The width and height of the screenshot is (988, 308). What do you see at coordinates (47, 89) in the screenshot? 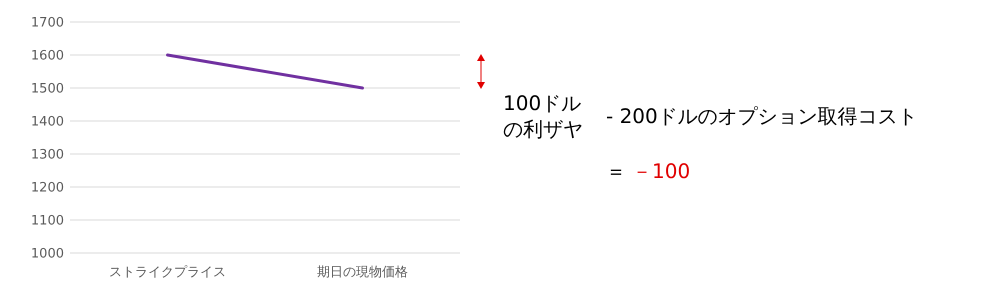
I see `y-tick-label: 1500` at bounding box center [47, 89].